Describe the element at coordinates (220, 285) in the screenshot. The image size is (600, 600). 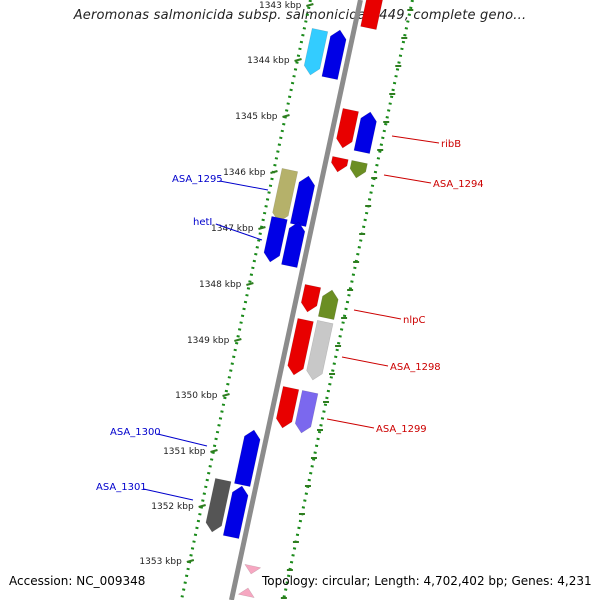
I see `kbp-tick-label: 1348 kbp` at that location.